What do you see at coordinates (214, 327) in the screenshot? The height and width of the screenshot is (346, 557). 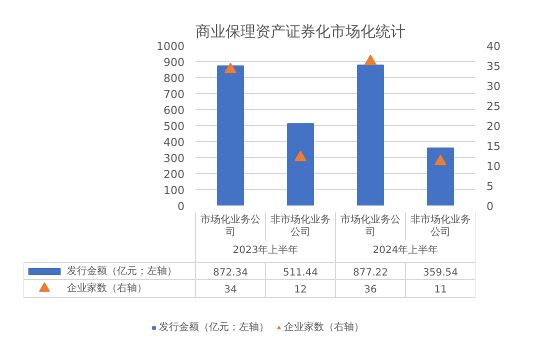 I see `text: 发行金额（亿元；左轴）` at bounding box center [214, 327].